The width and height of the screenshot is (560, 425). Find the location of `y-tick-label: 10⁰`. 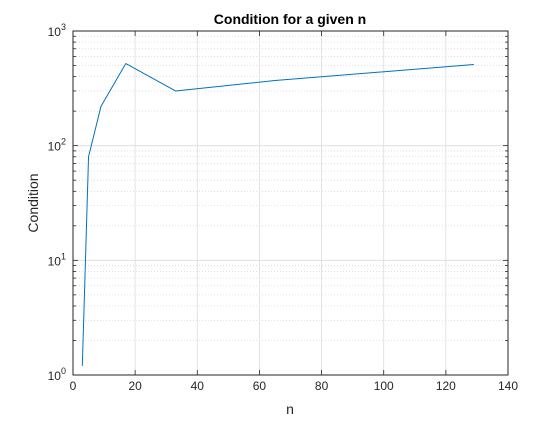

y-tick-label: 10⁰ is located at coordinates (57, 374).